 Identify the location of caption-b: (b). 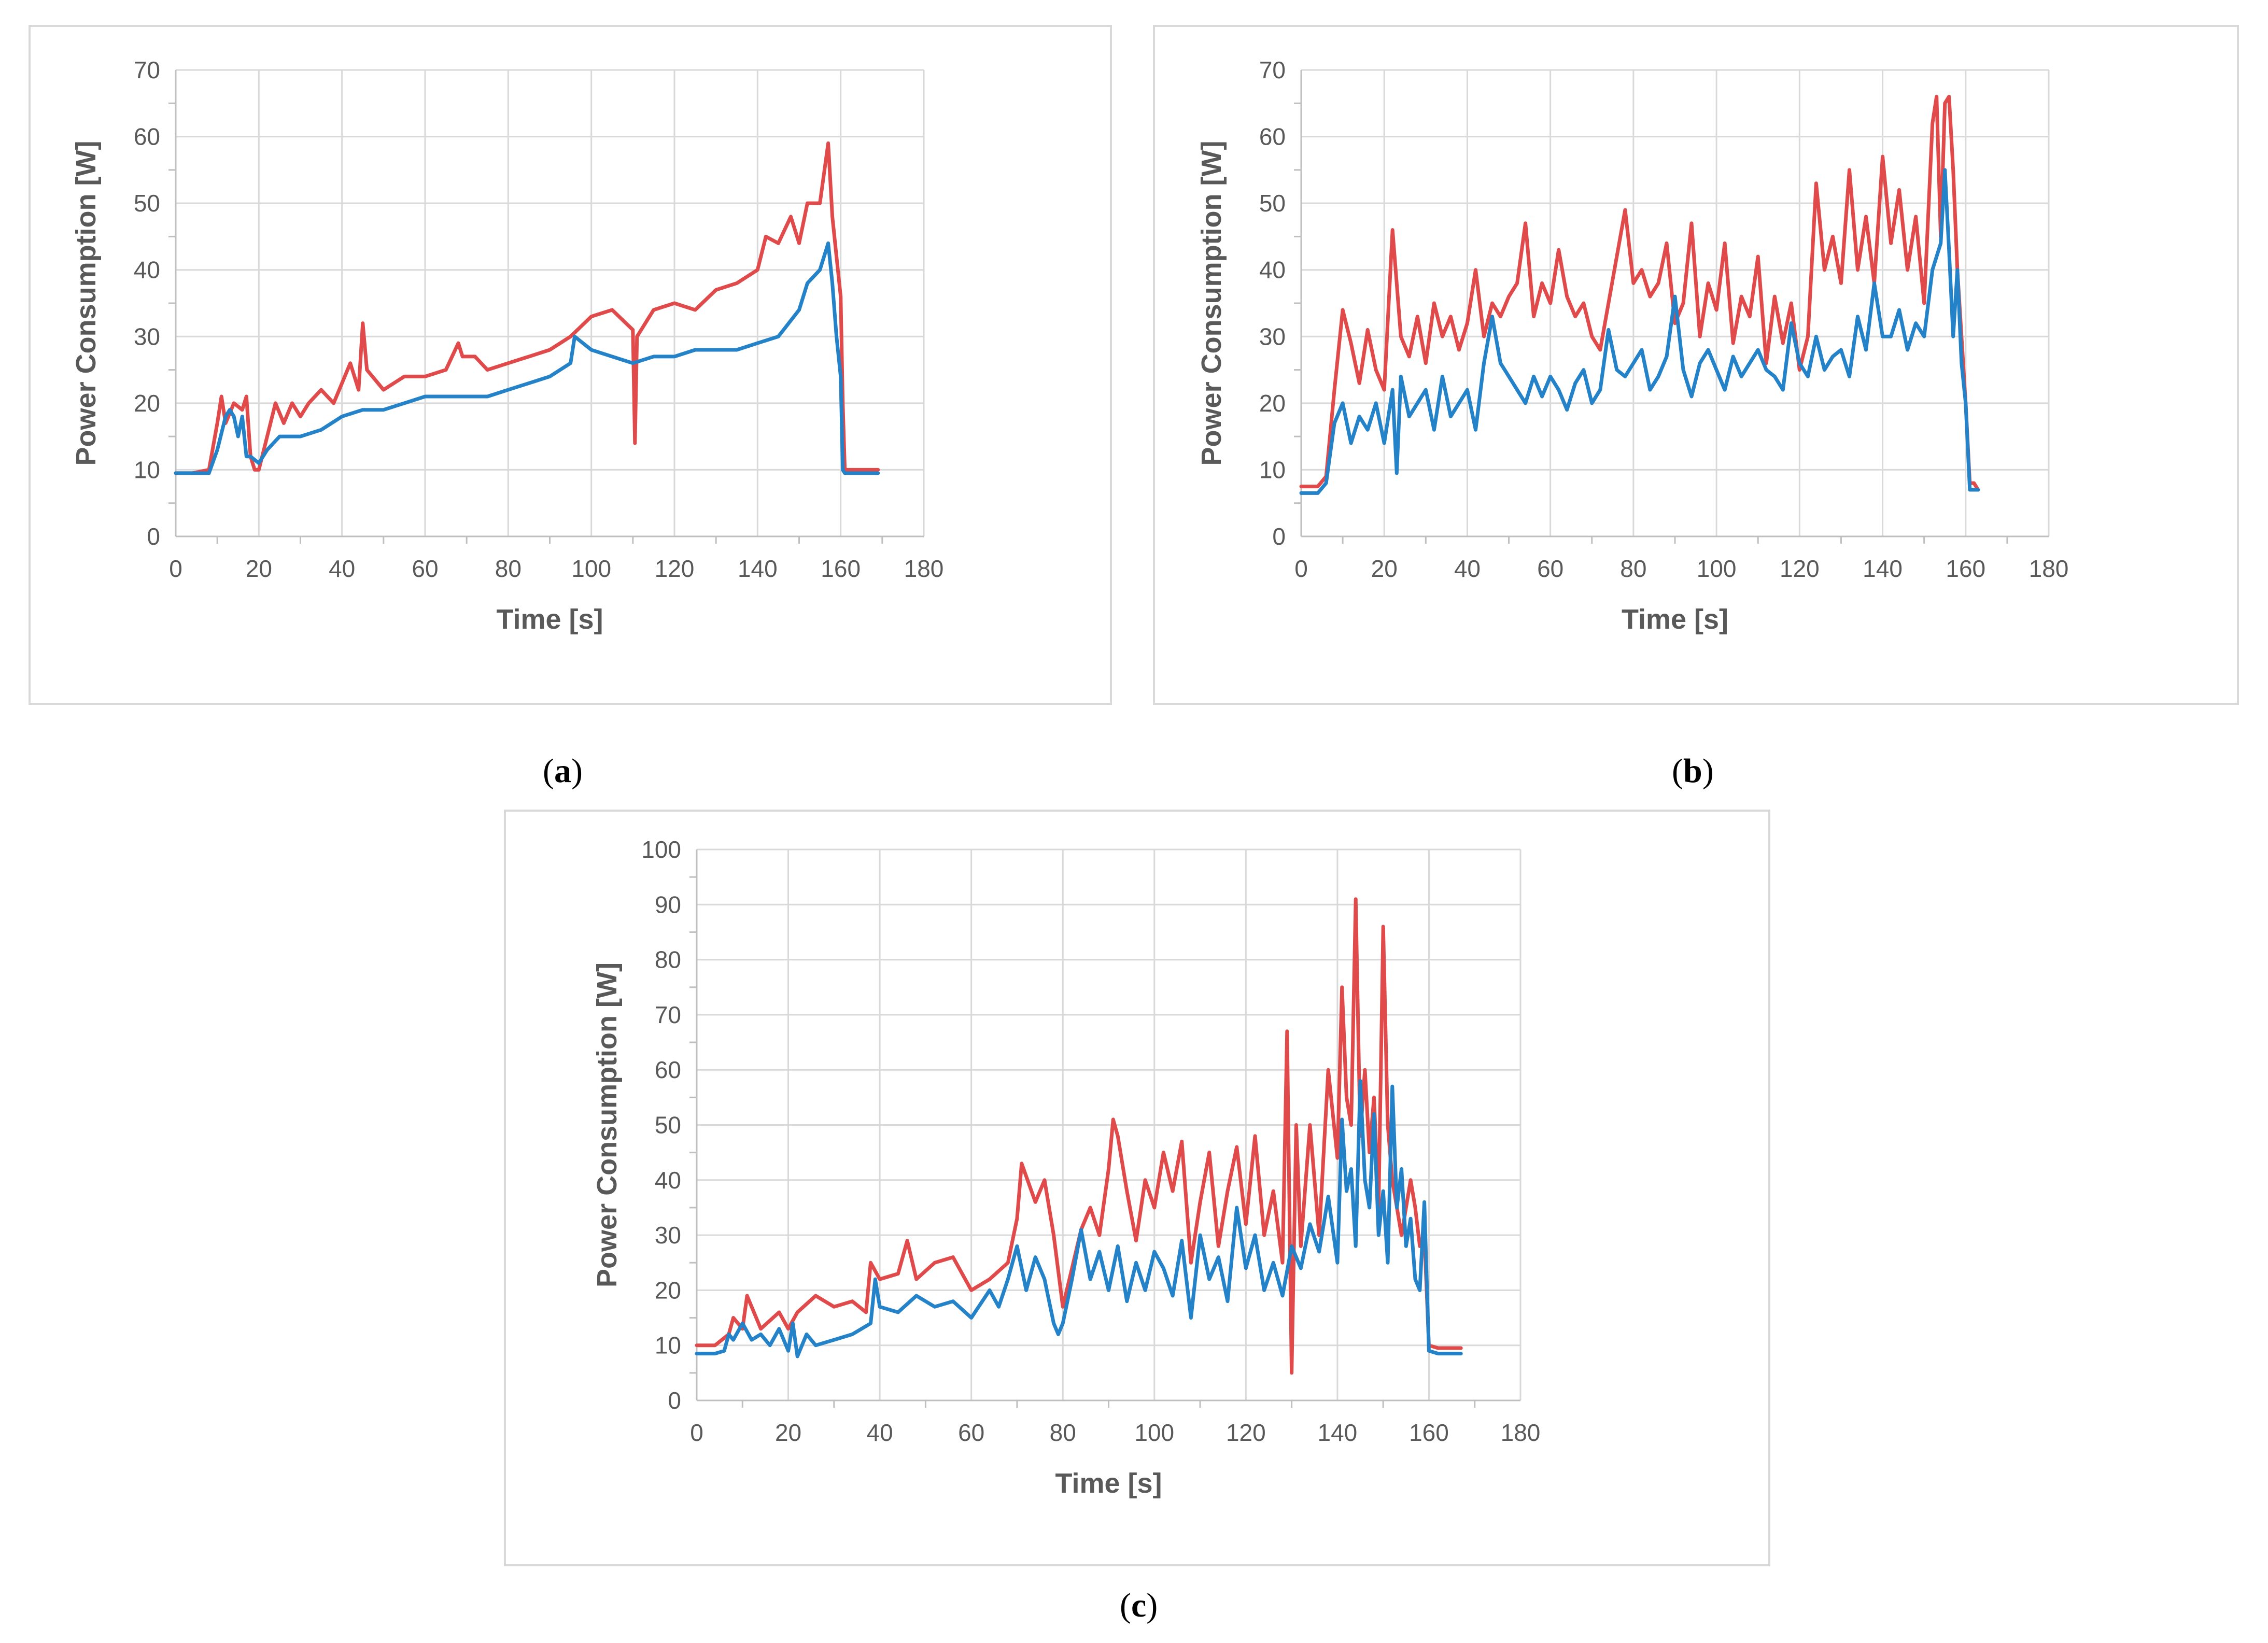
(1693, 771).